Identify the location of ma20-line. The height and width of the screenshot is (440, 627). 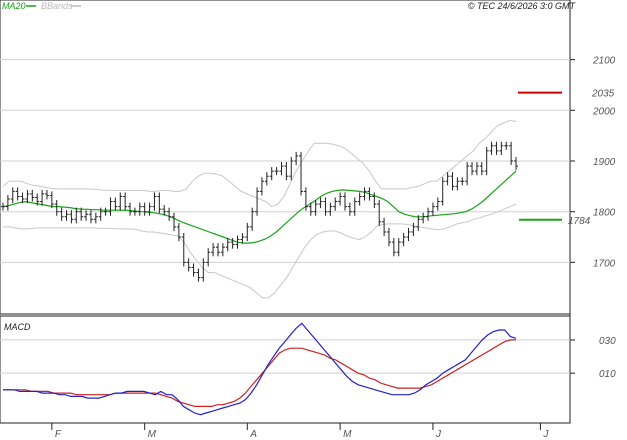
(259, 207).